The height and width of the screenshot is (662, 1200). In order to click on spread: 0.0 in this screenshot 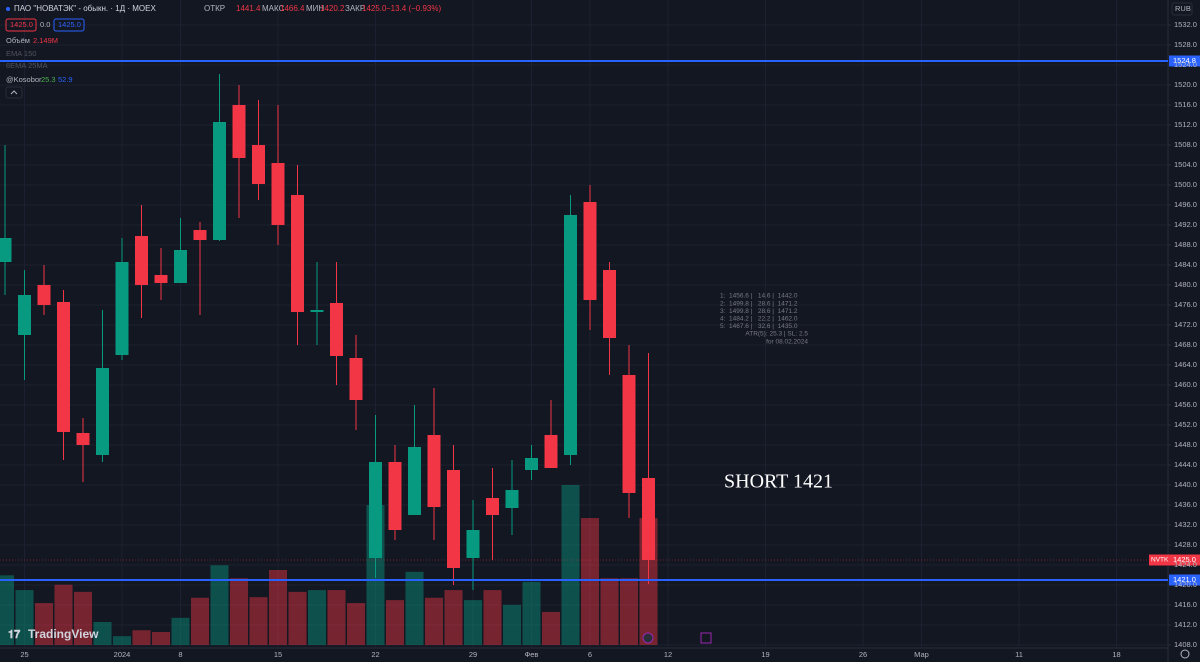, I will do `click(45, 24)`.